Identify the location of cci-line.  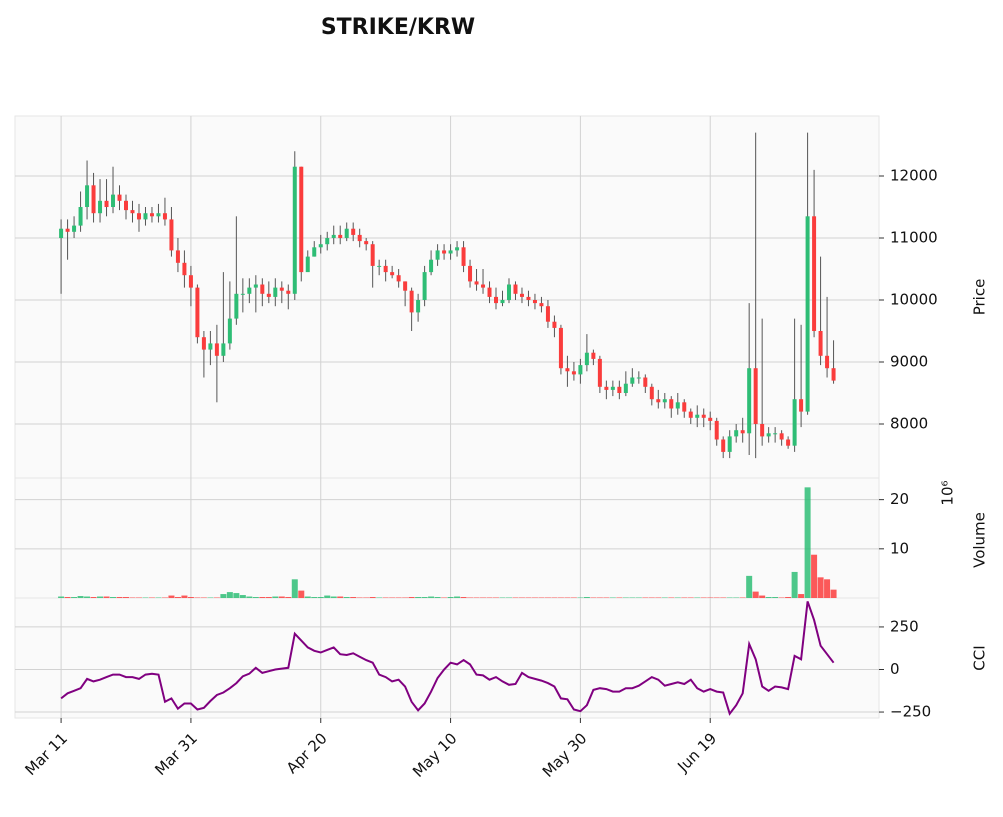
(447, 658).